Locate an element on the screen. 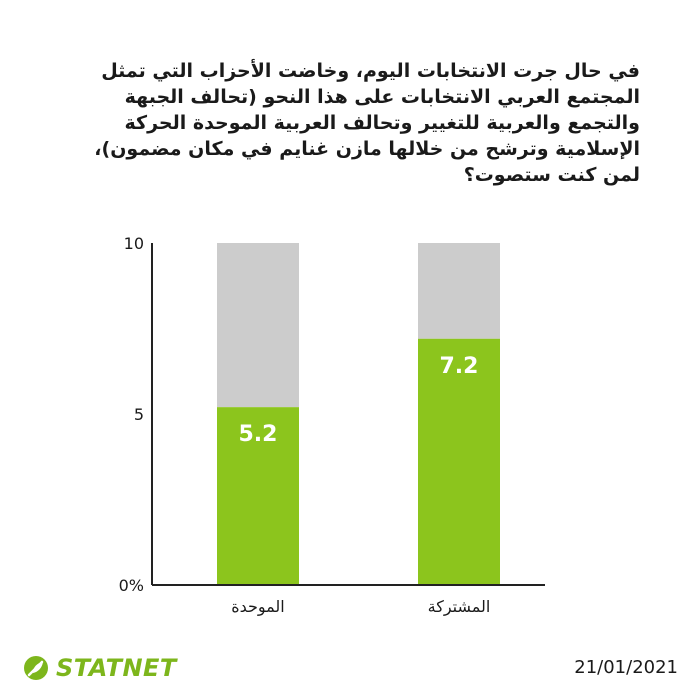  y-tick-label: 5 is located at coordinates (139, 414).